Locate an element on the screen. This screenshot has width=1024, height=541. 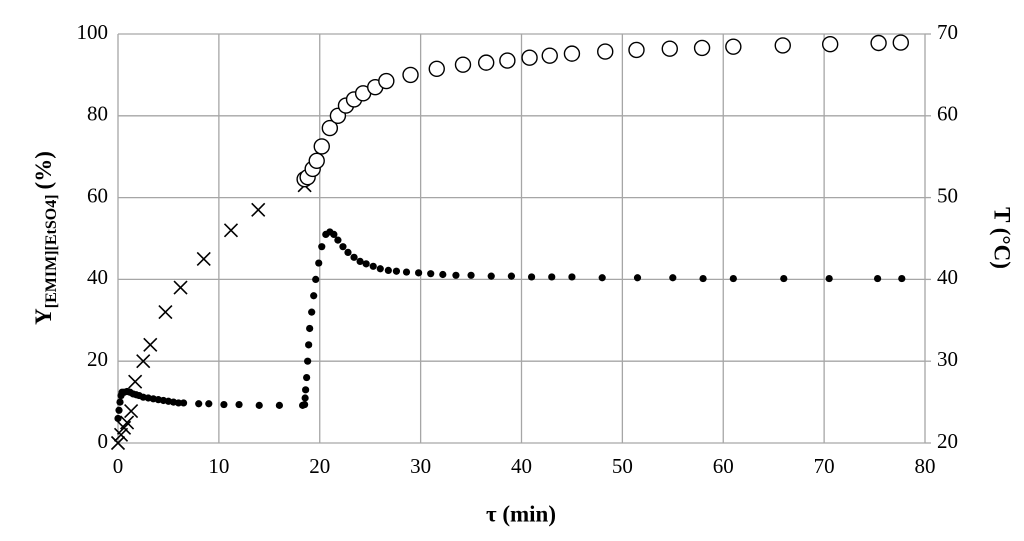
y2-tick-label: 20 is located at coordinates (947, 441).